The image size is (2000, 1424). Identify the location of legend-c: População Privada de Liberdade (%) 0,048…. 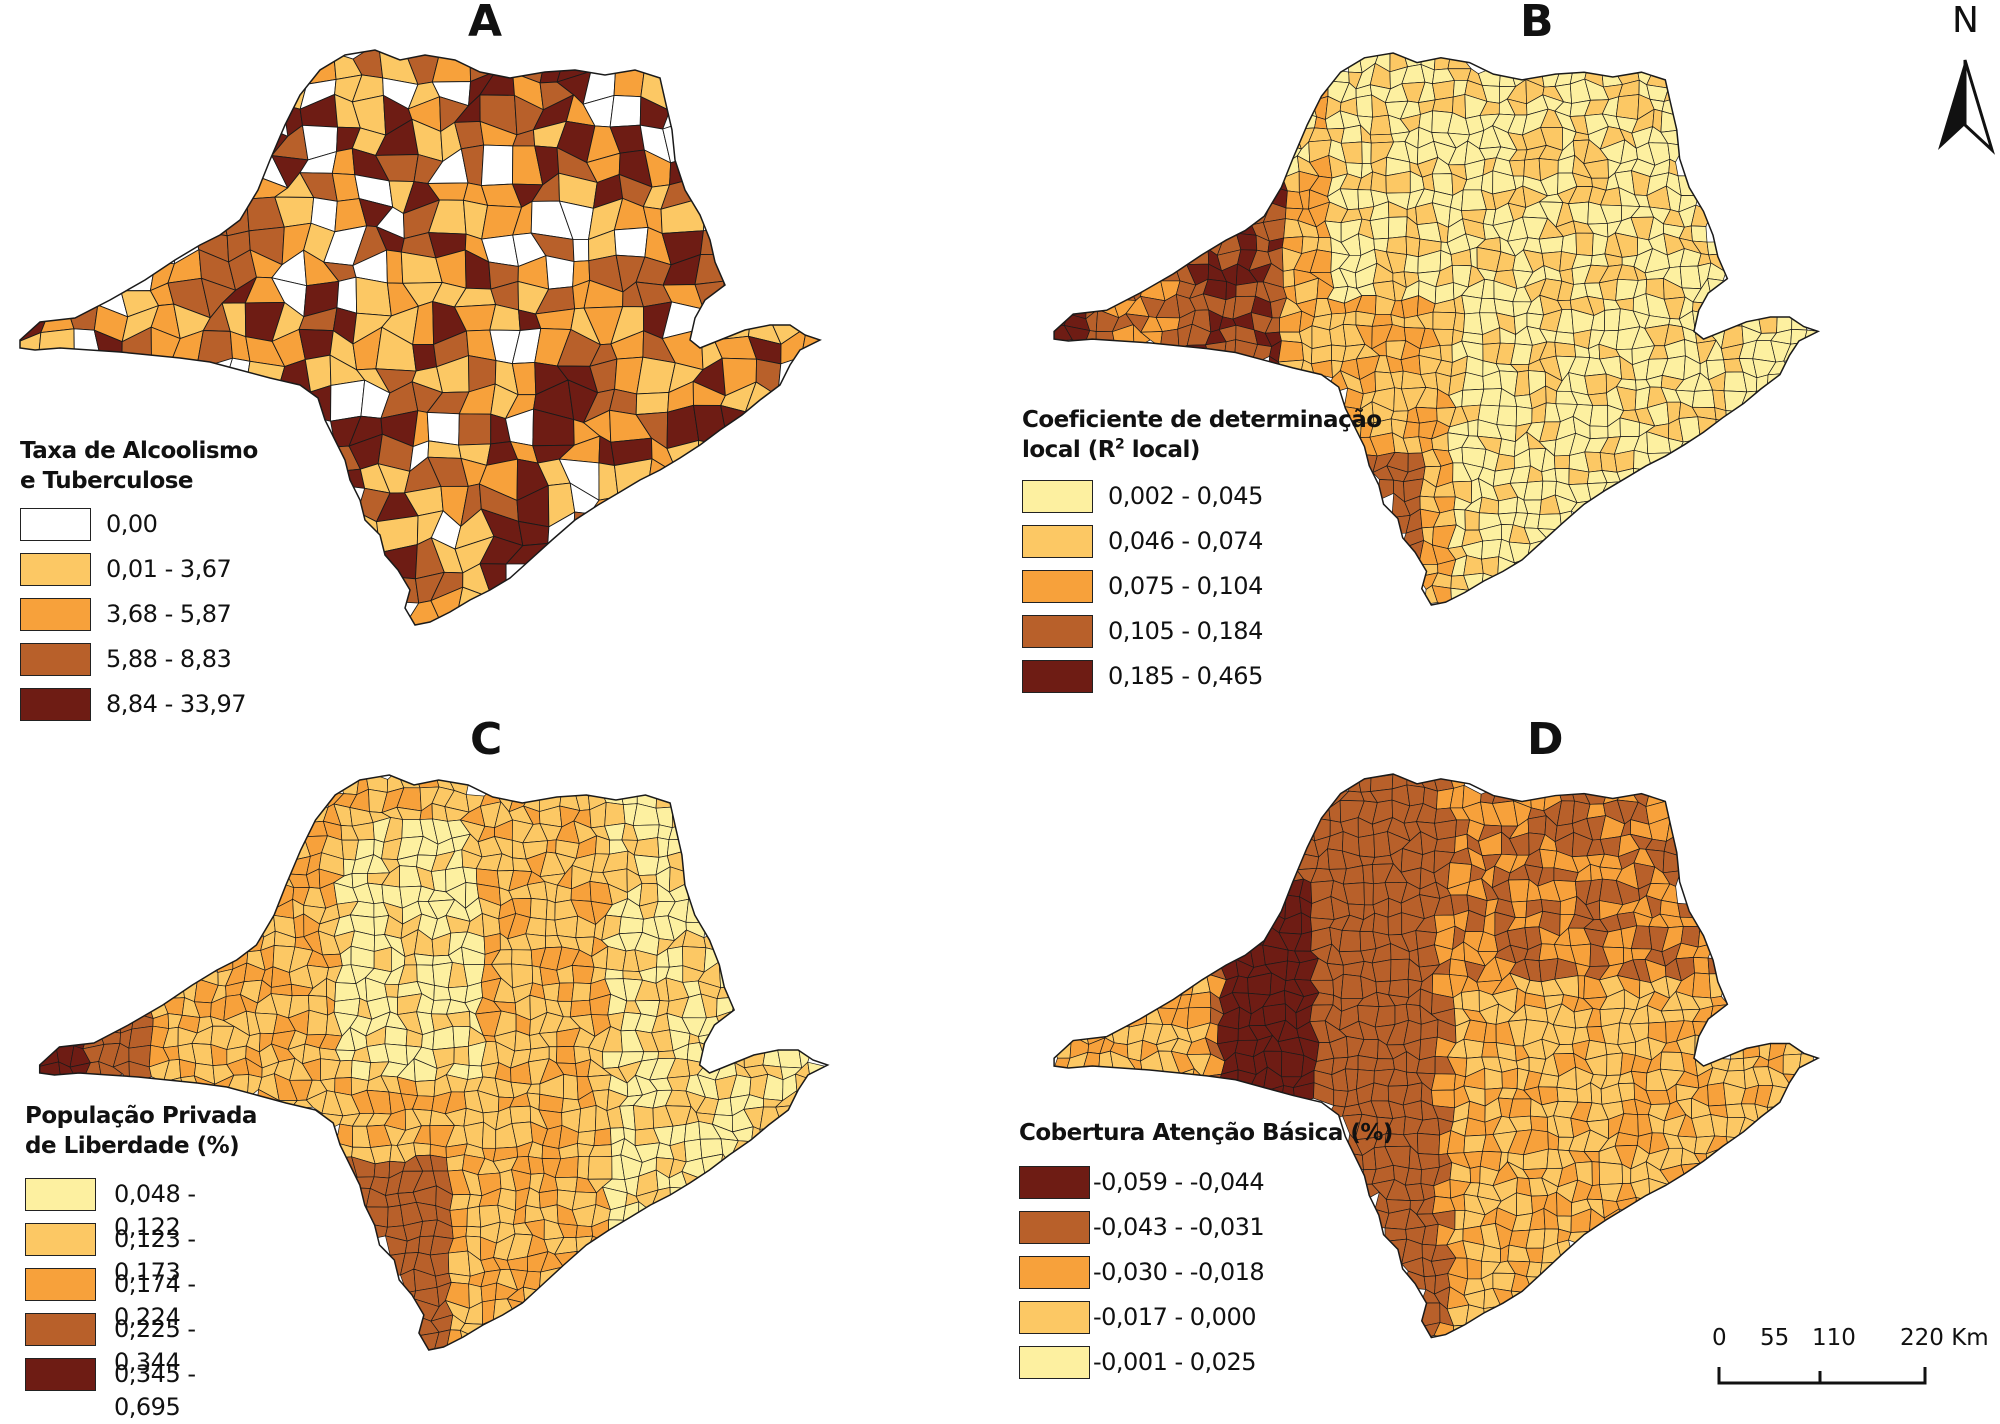
(141, 1261).